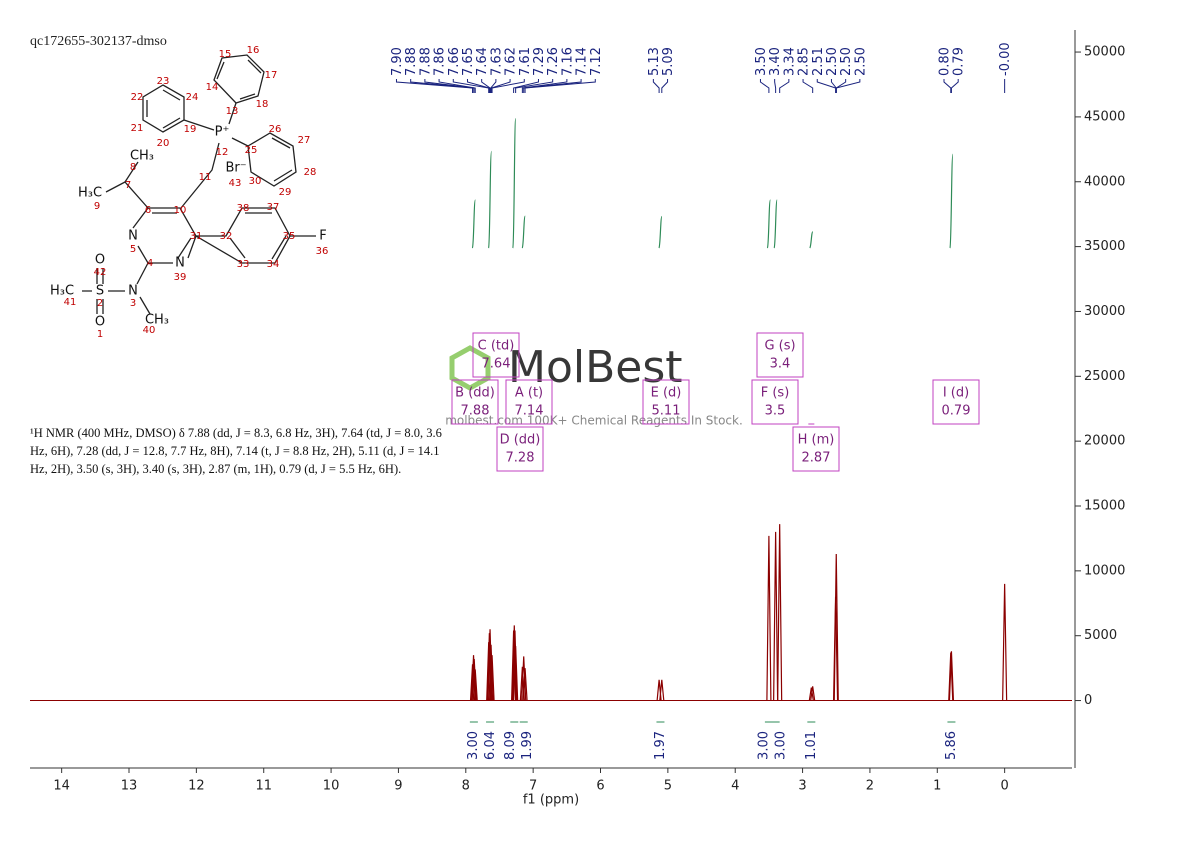 The height and width of the screenshot is (841, 1190). Describe the element at coordinates (1104, 116) in the screenshot. I see `y-tick-label: 45000` at that location.